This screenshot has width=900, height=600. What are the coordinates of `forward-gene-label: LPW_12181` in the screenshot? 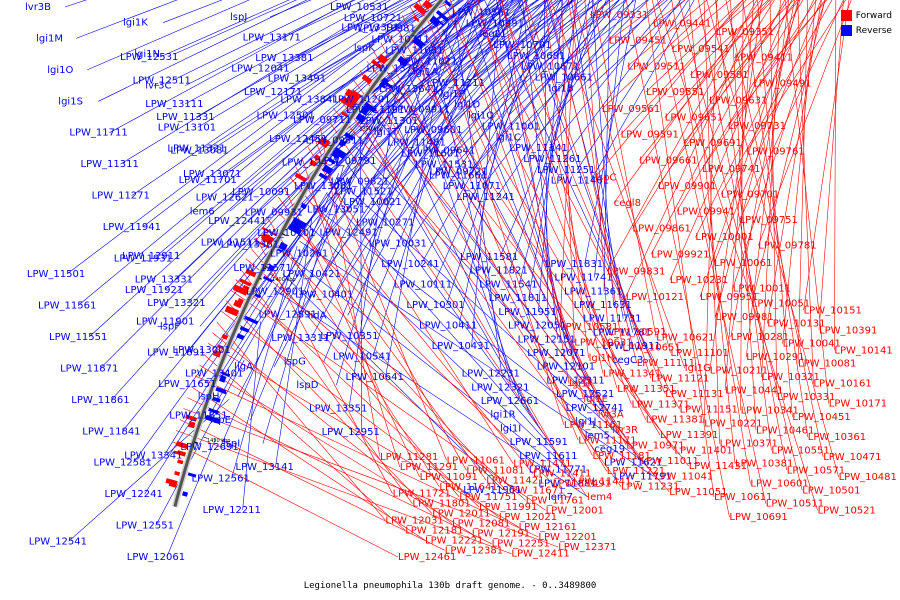 It's located at (434, 530).